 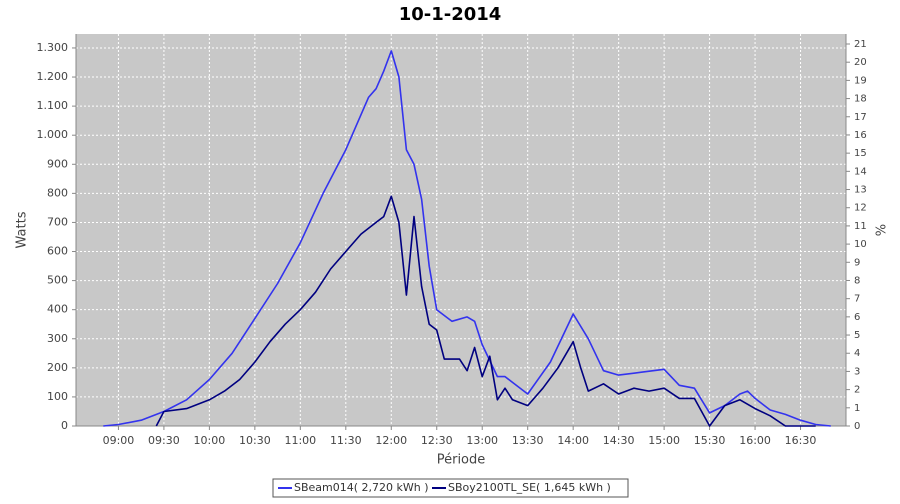 What do you see at coordinates (57, 396) in the screenshot?
I see `y-tick-label: 100` at bounding box center [57, 396].